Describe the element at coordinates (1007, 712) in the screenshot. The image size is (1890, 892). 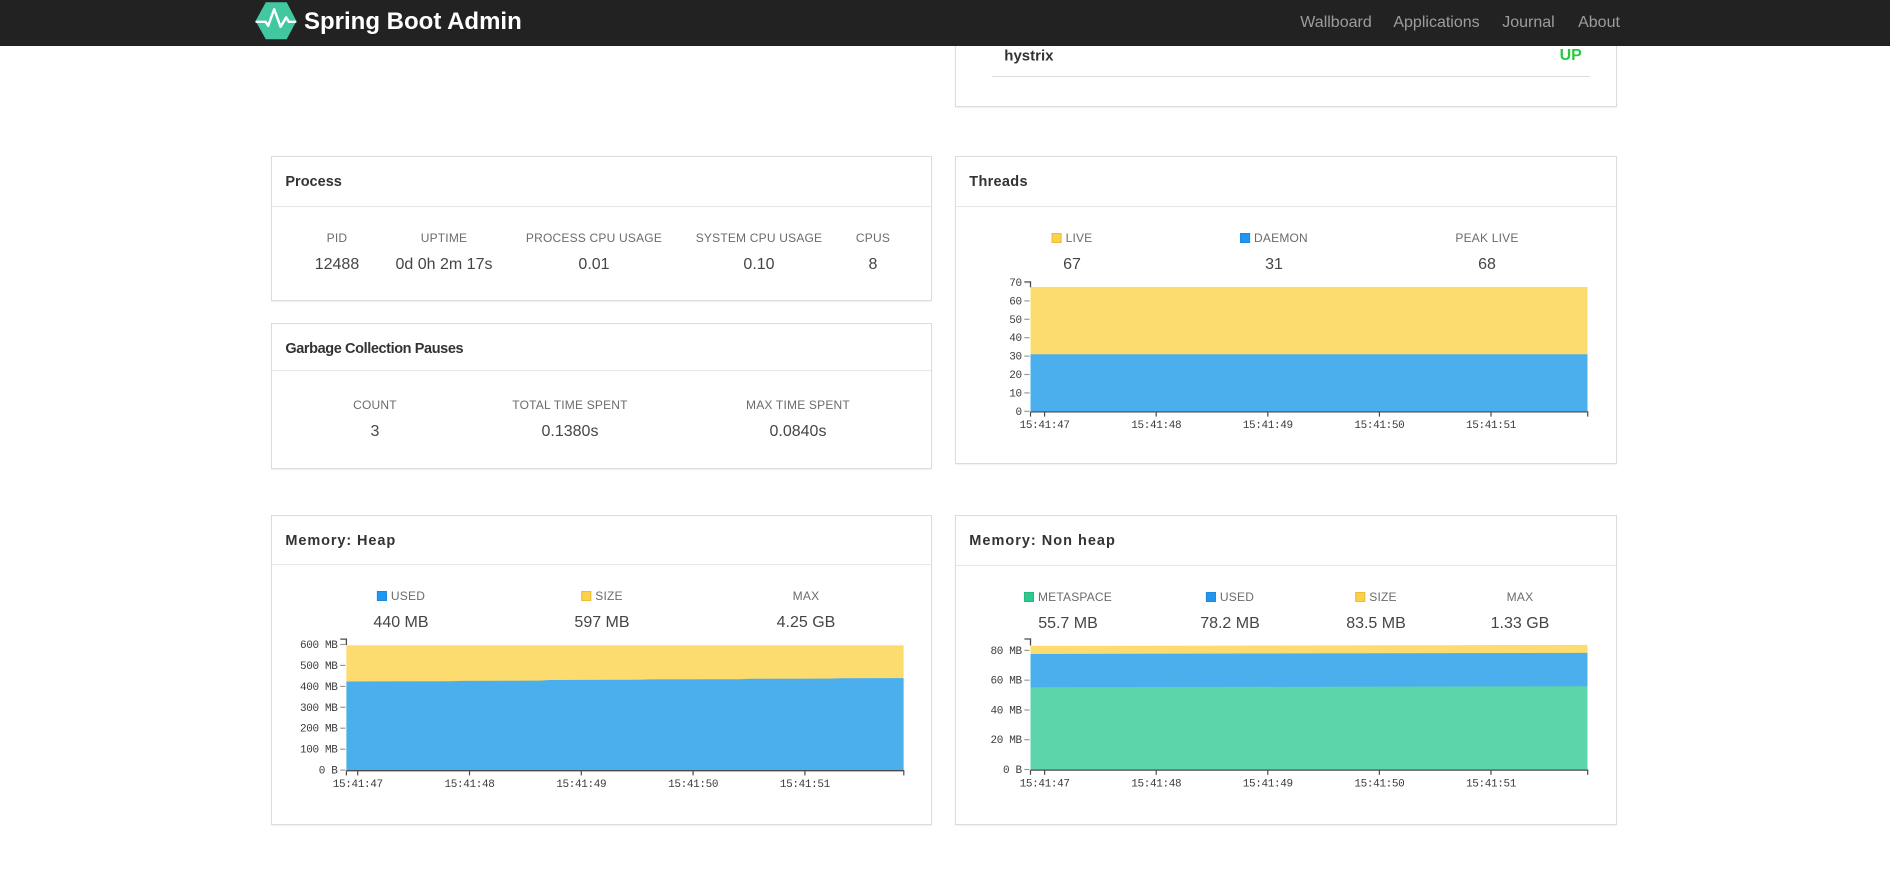
I see `svg-text: 40 MB` at that location.